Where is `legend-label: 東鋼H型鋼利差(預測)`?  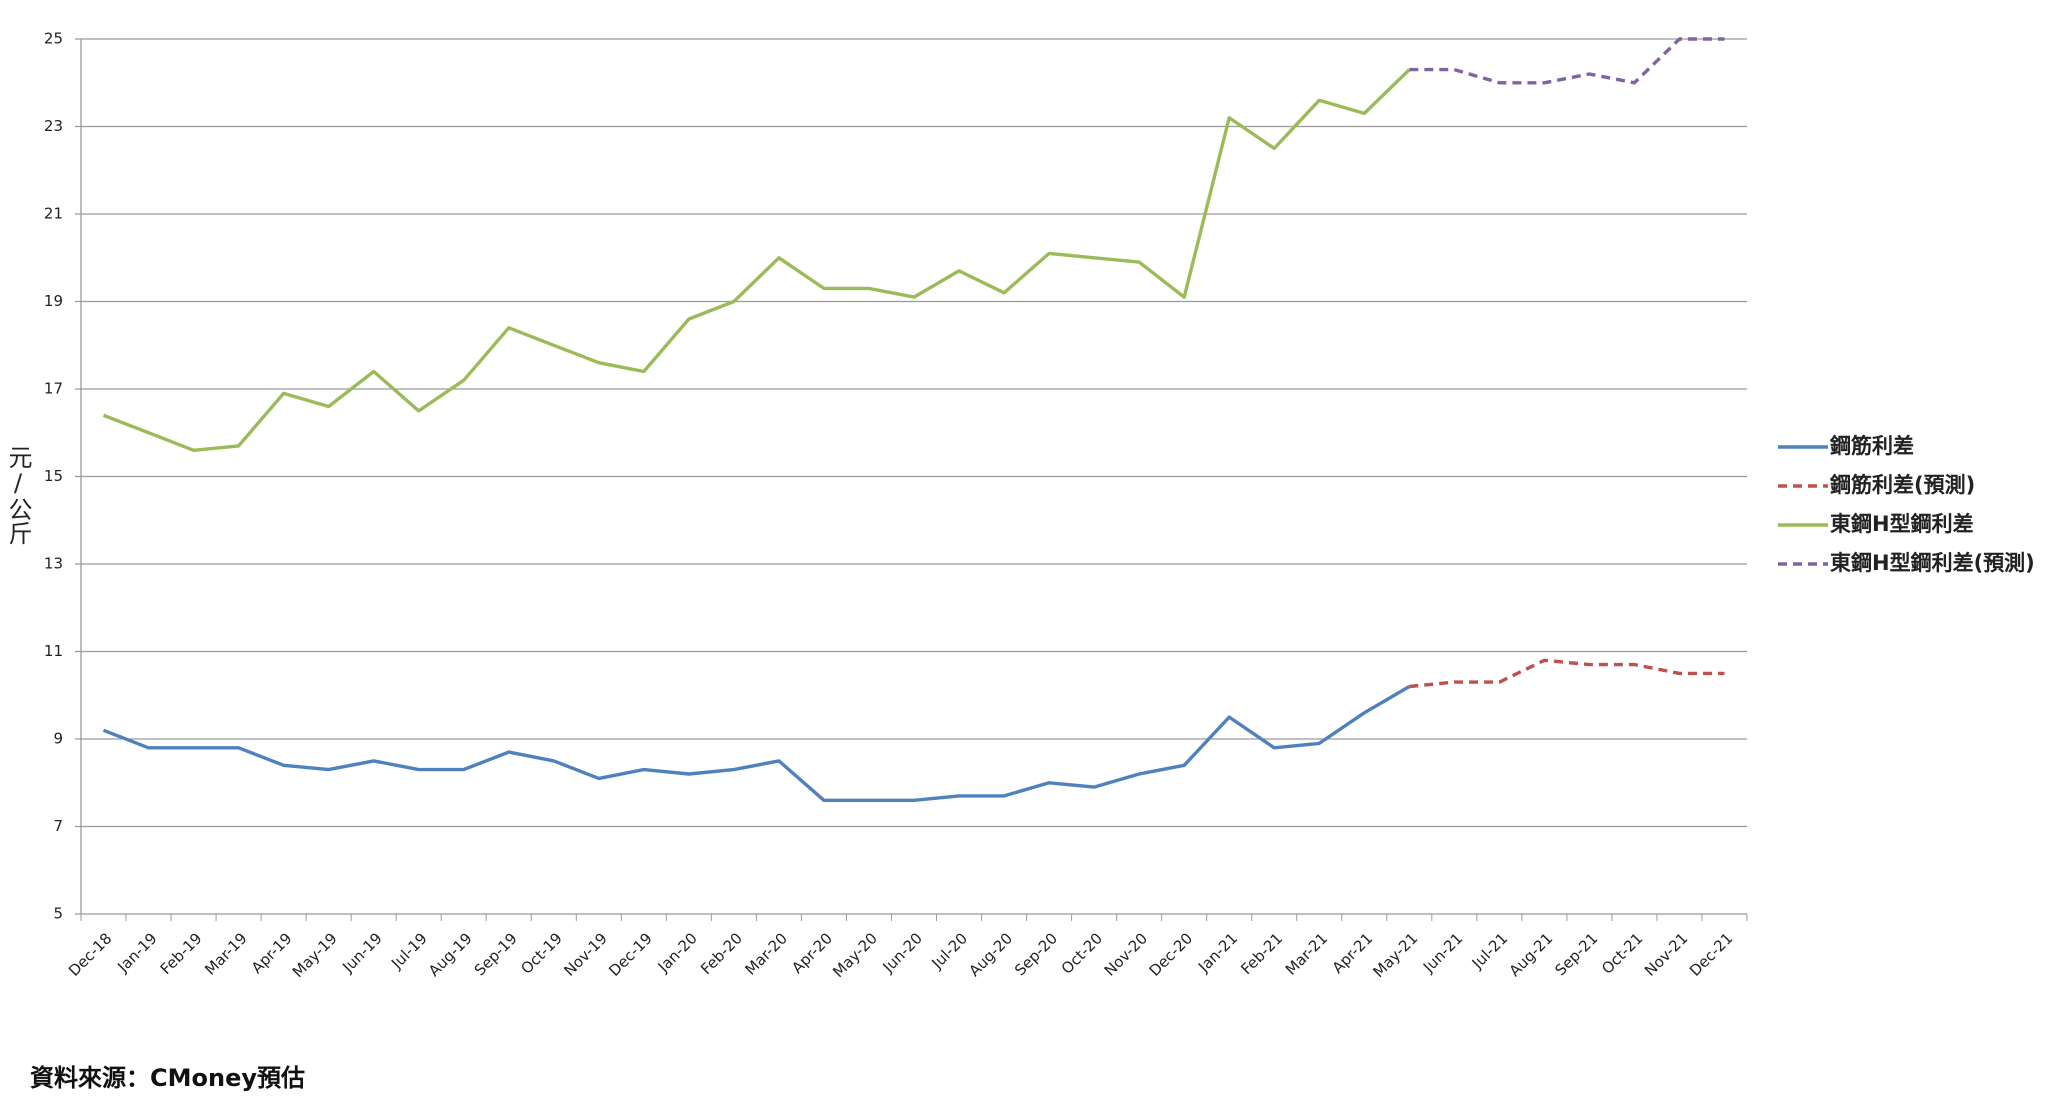 legend-label: 東鋼H型鋼利差(預測) is located at coordinates (1932, 563).